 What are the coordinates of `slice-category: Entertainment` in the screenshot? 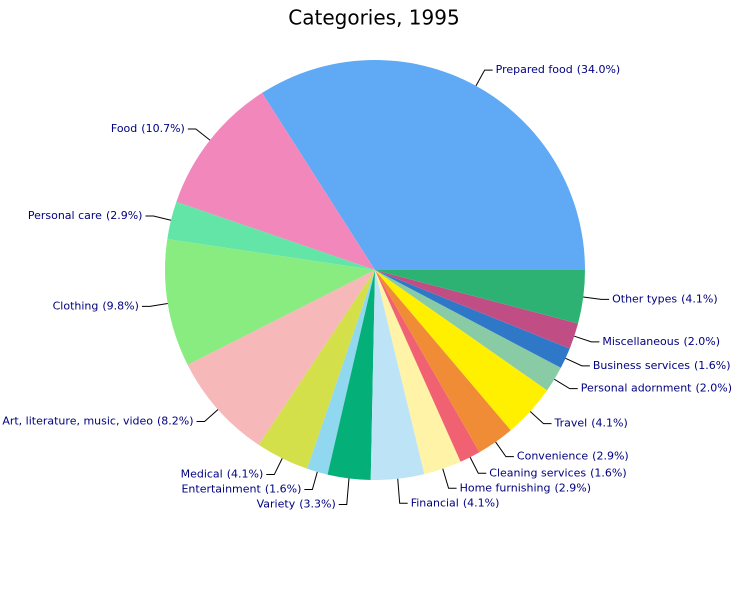 It's located at (221, 489).